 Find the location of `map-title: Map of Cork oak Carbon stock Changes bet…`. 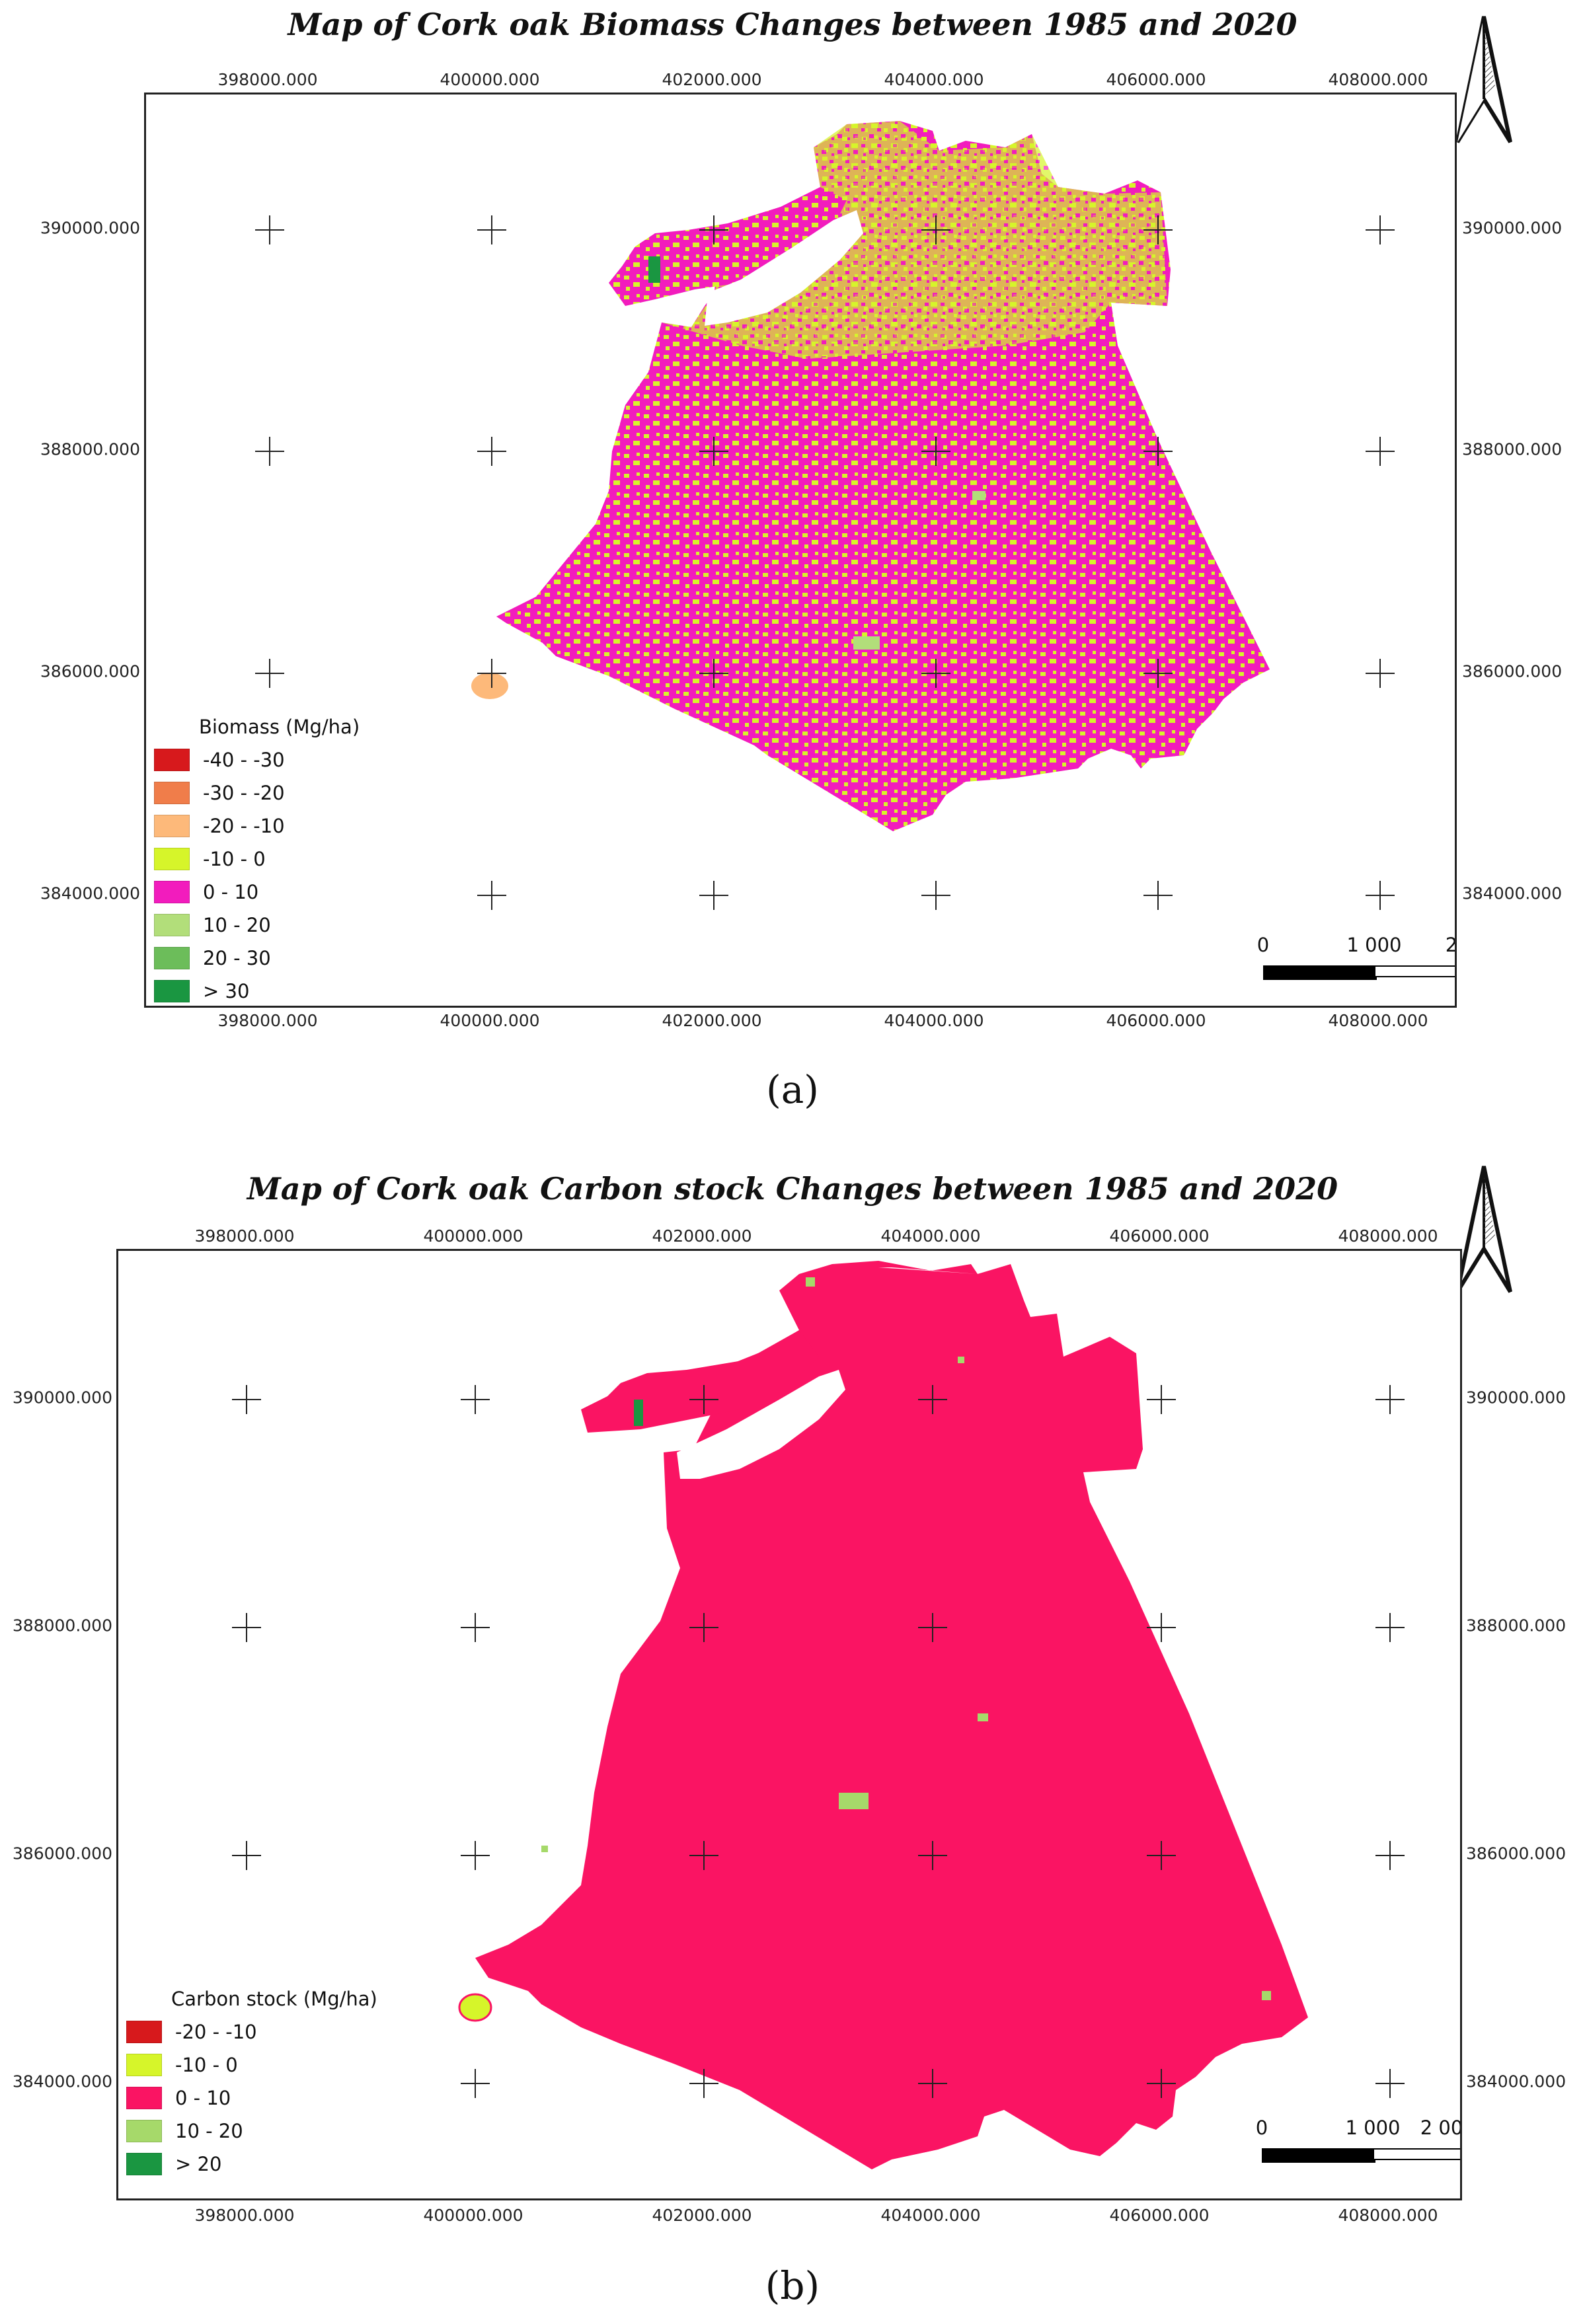

map-title: Map of Cork oak Carbon stock Changes bet… is located at coordinates (792, 1189).